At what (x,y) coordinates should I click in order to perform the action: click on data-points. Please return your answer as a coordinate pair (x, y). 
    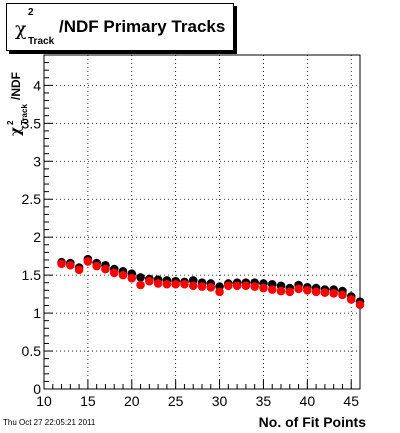
    Looking at the image, I should click on (211, 282).